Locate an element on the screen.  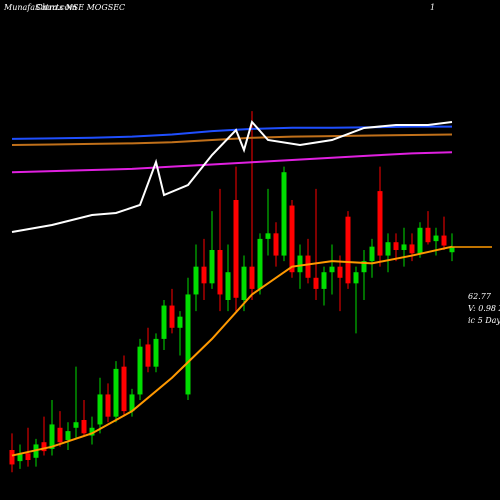
chart-title: Charts NSE MOGSEC is located at coordinates (80, 7).